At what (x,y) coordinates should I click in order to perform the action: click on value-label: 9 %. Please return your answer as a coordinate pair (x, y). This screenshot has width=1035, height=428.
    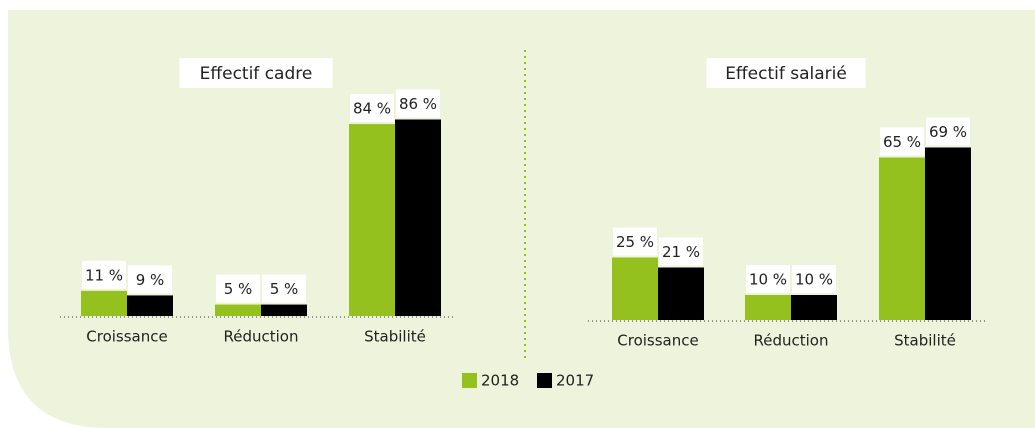
    Looking at the image, I should click on (150, 280).